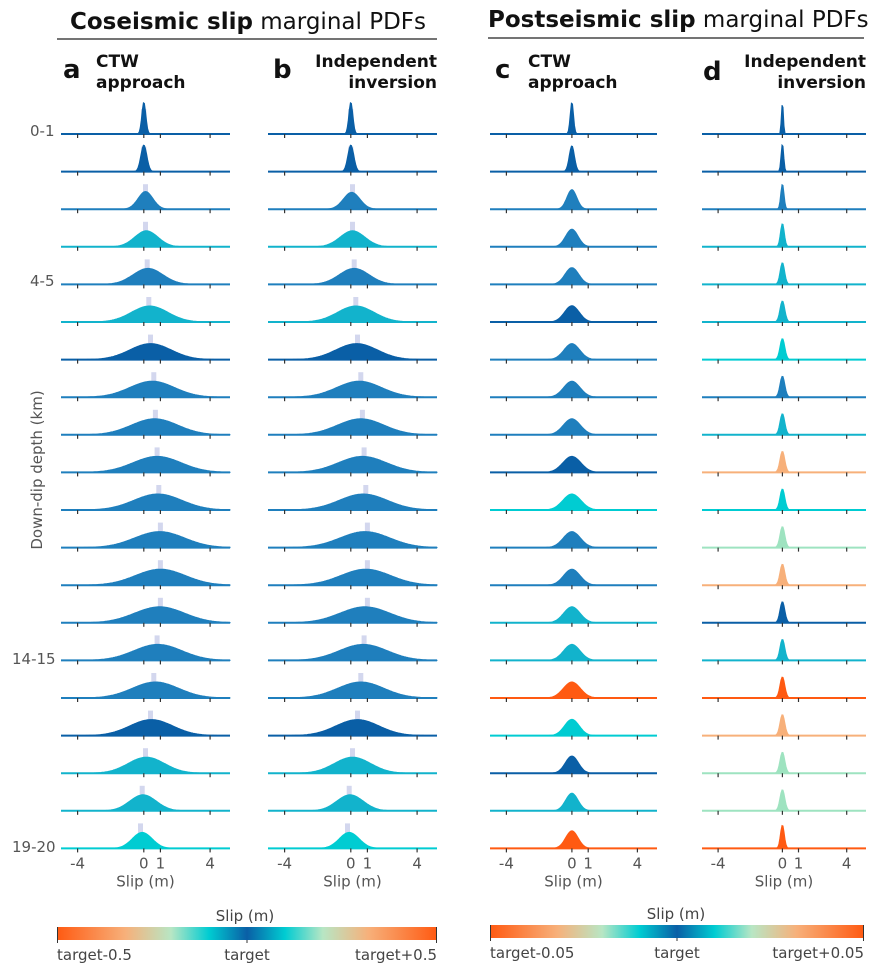  I want to click on depth-row-label-4-5: 4-5, so click(42, 281).